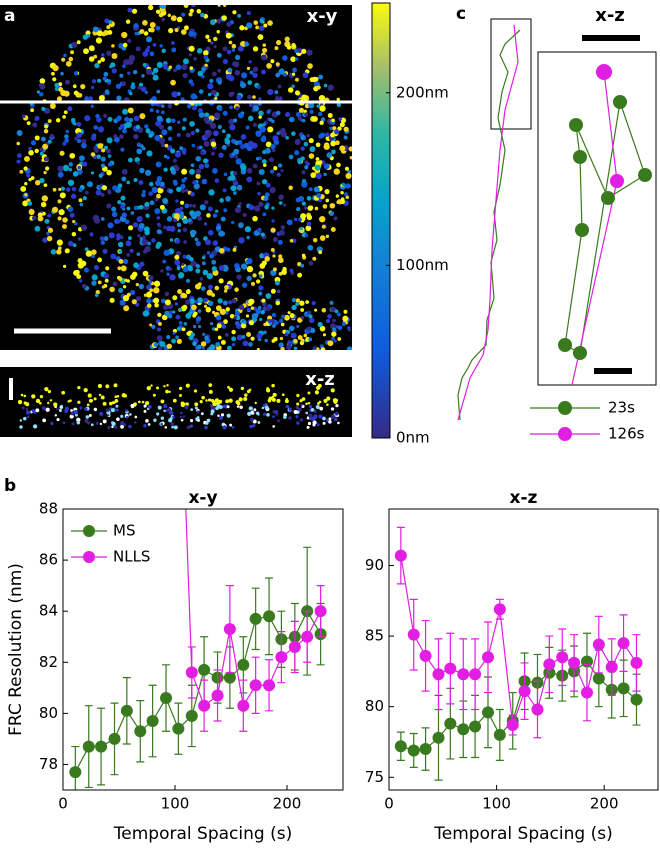  Describe the element at coordinates (524, 498) in the screenshot. I see `chart-title: x-z` at that location.